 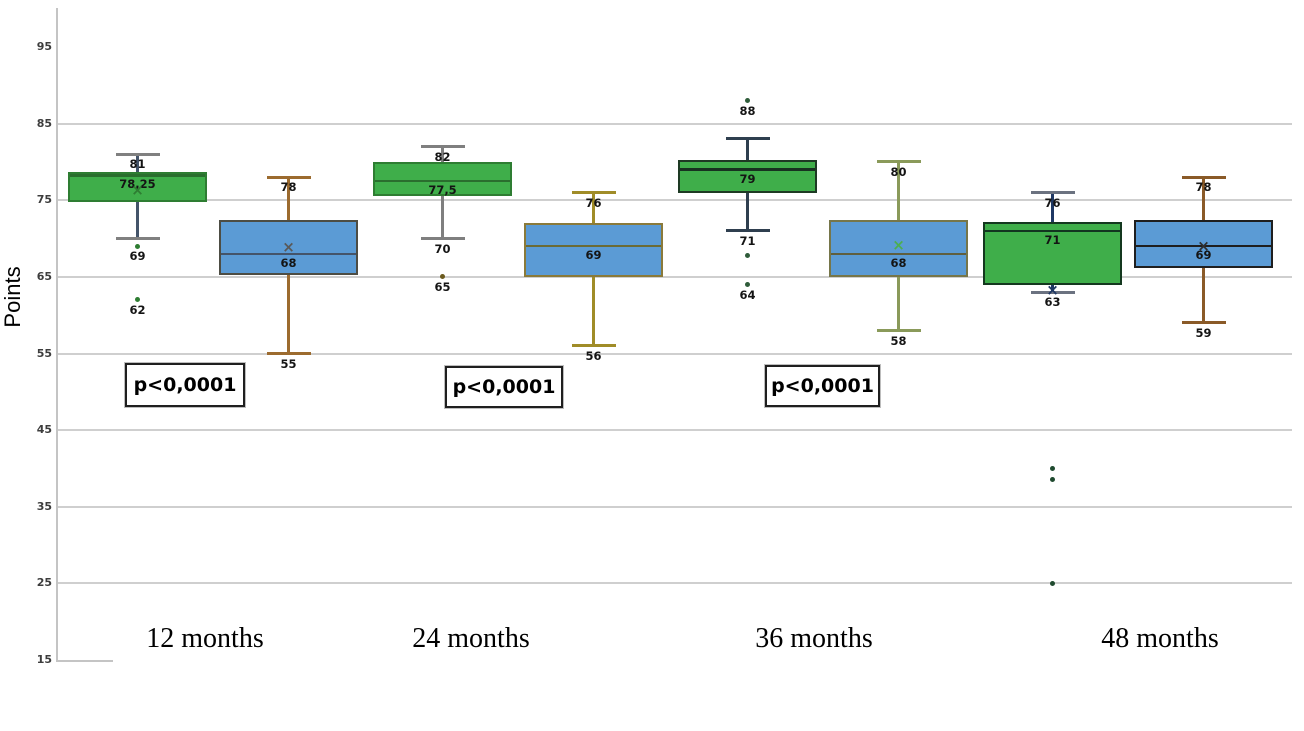 I want to click on 12mo-blue-median-label: 68, so click(x=288, y=262).